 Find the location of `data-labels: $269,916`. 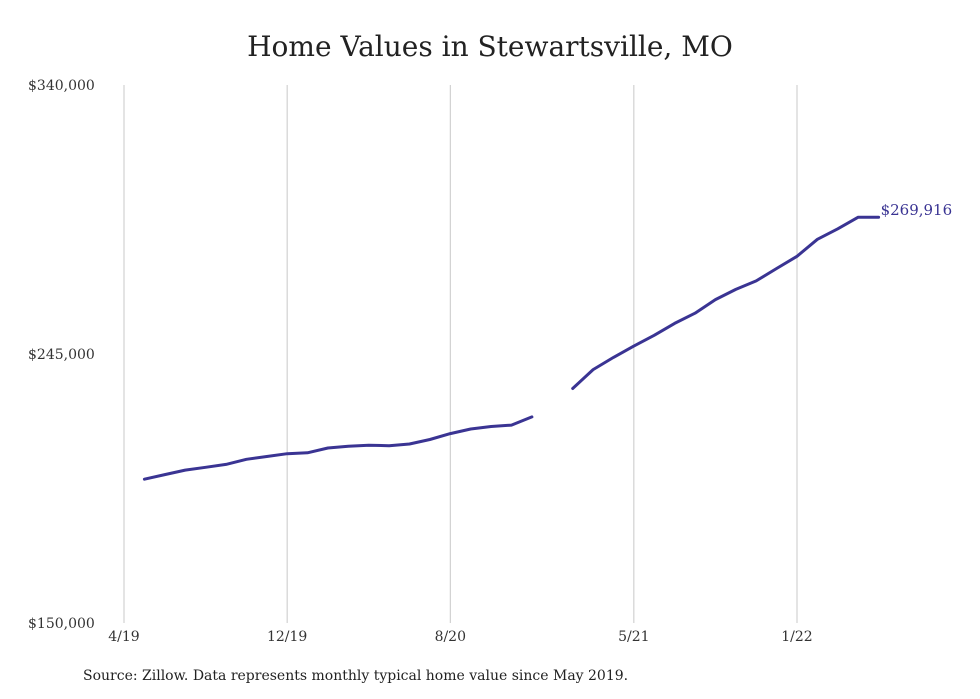

data-labels: $269,916 is located at coordinates (917, 210).